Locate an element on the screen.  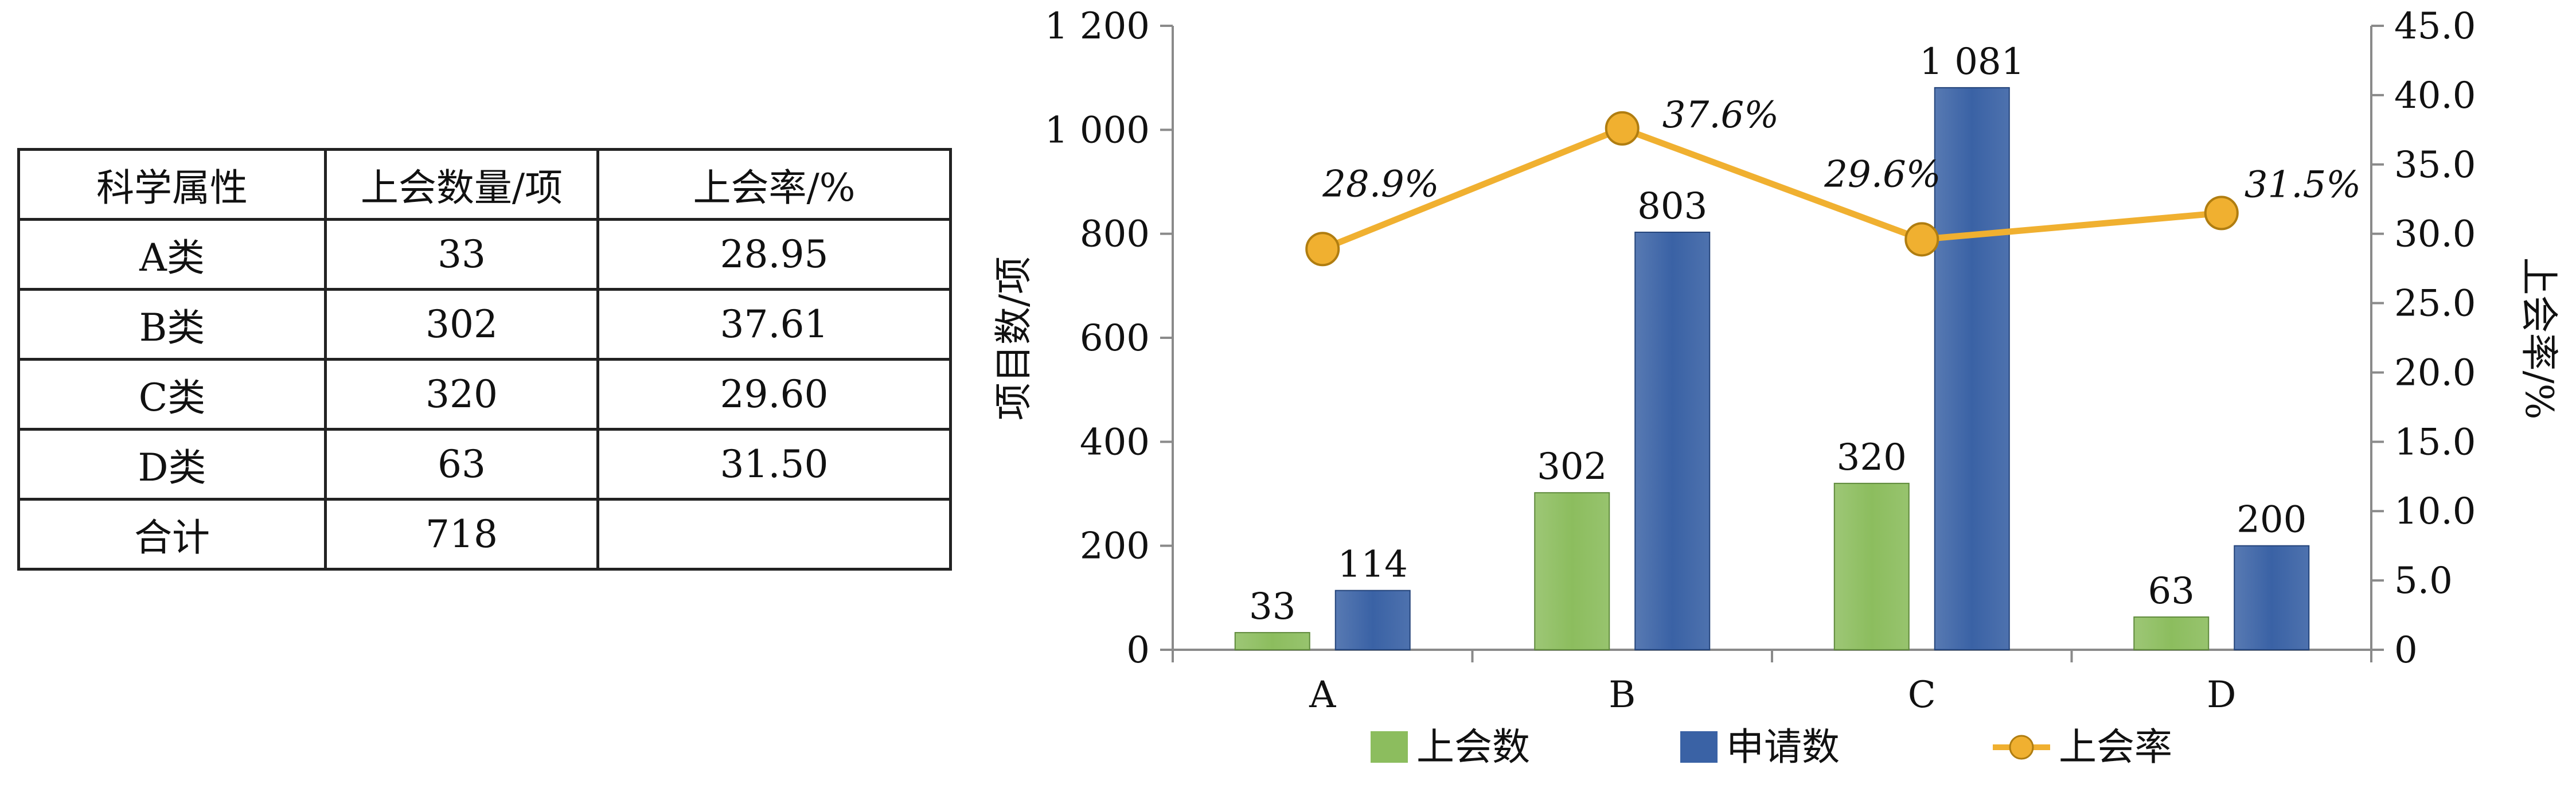
x-tick-label: B is located at coordinates (1622, 695).